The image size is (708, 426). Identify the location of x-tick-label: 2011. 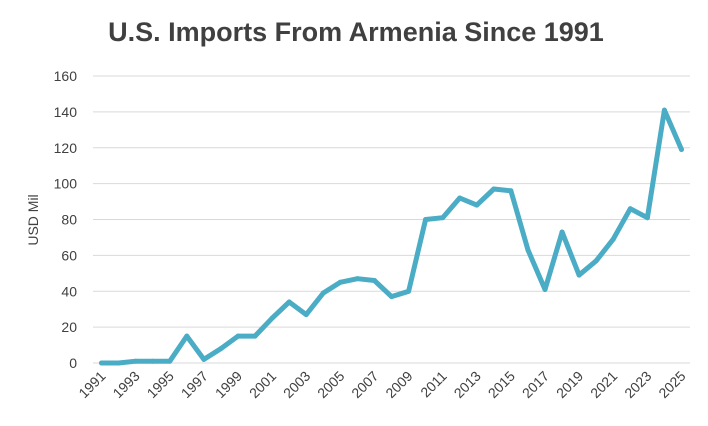
(433, 384).